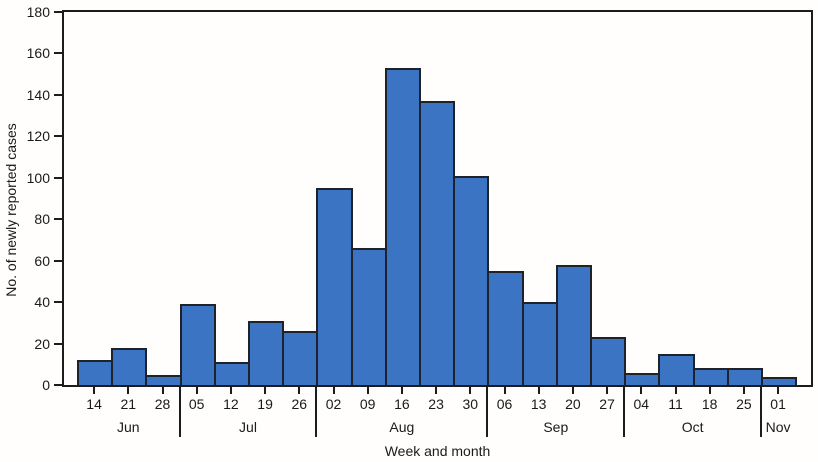 Image resolution: width=818 pixels, height=462 pixels. What do you see at coordinates (128, 404) in the screenshot?
I see `week-label-jun-21: 21` at bounding box center [128, 404].